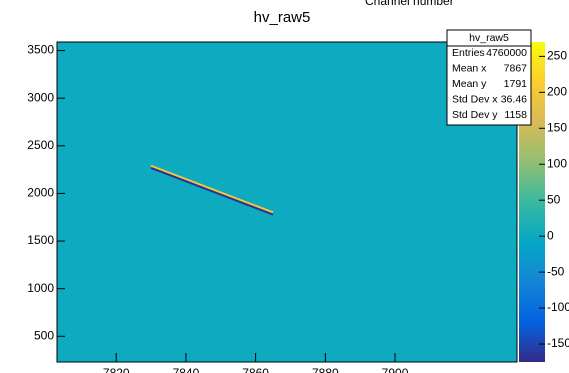 The image size is (569, 373). Describe the element at coordinates (468, 53) in the screenshot. I see `stats-label: Entries` at that location.